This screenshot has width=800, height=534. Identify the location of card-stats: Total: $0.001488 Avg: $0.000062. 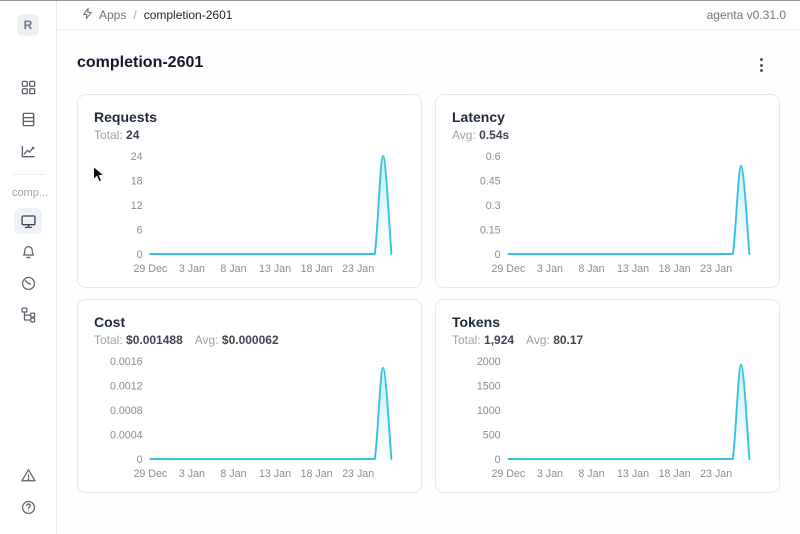
(249, 340).